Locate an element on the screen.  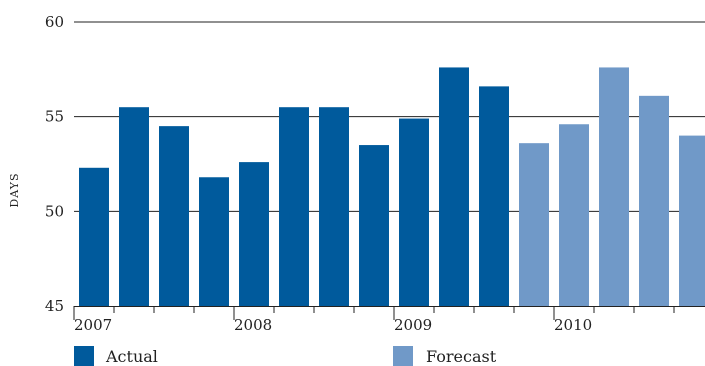
legend-label-actual: Actual is located at coordinates (131, 356).